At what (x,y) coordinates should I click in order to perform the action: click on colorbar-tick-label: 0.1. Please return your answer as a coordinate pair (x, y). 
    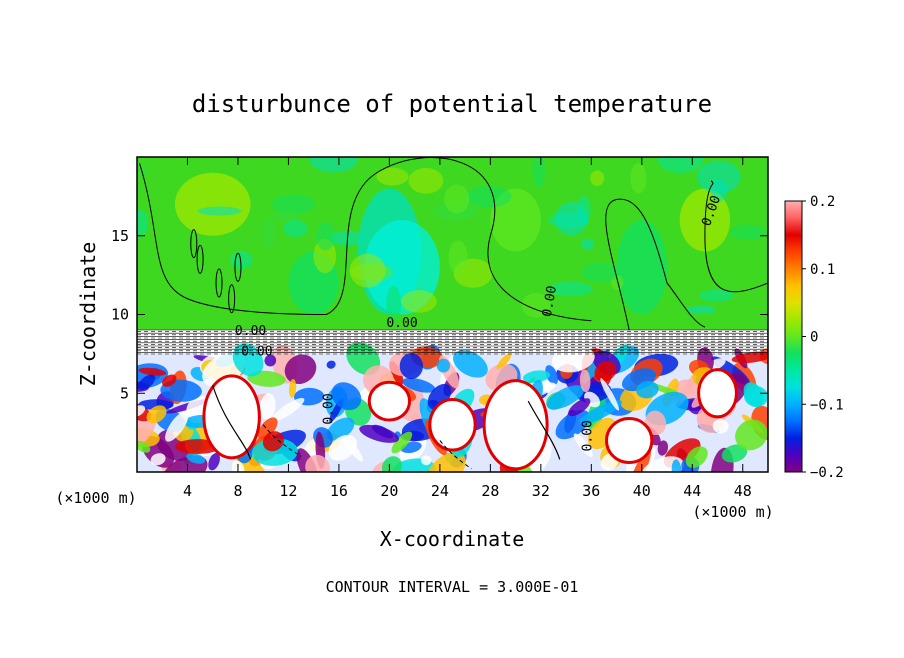
    Looking at the image, I should click on (822, 270).